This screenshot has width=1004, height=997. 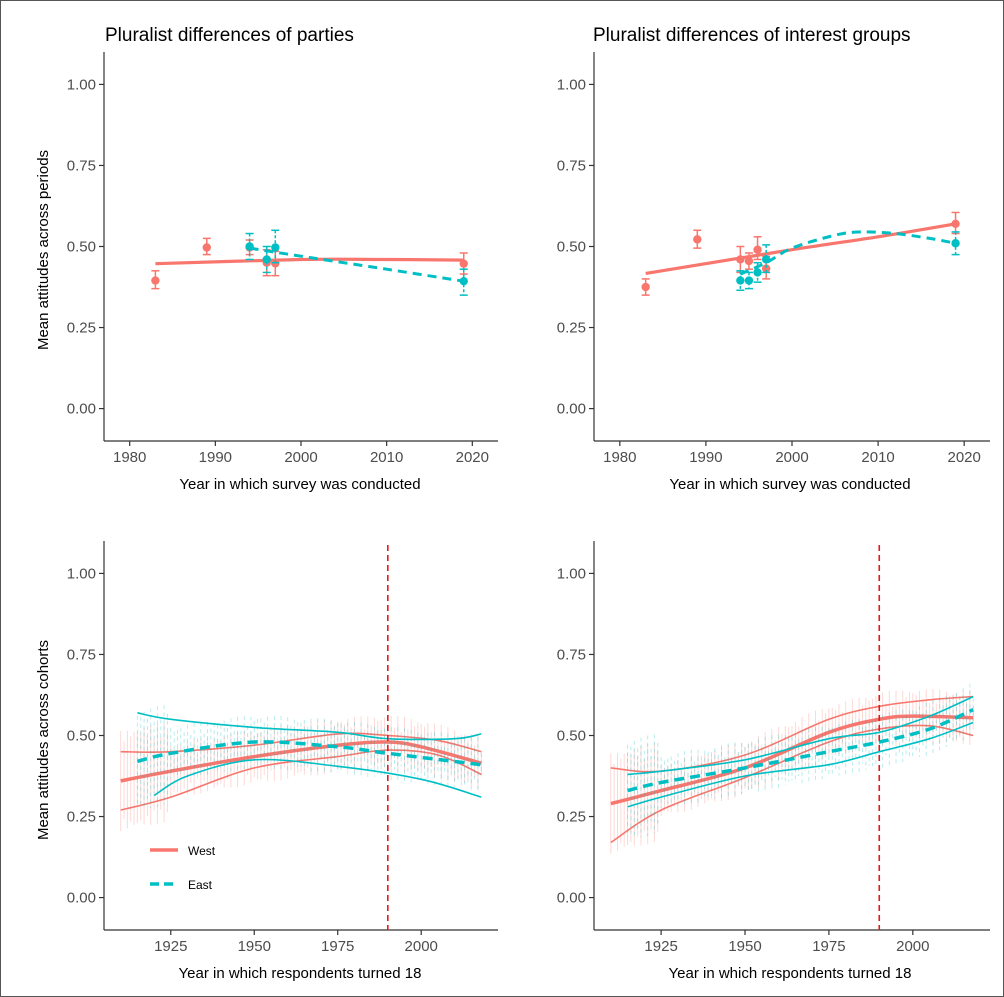 I want to click on legend: West East, so click(x=183, y=868).